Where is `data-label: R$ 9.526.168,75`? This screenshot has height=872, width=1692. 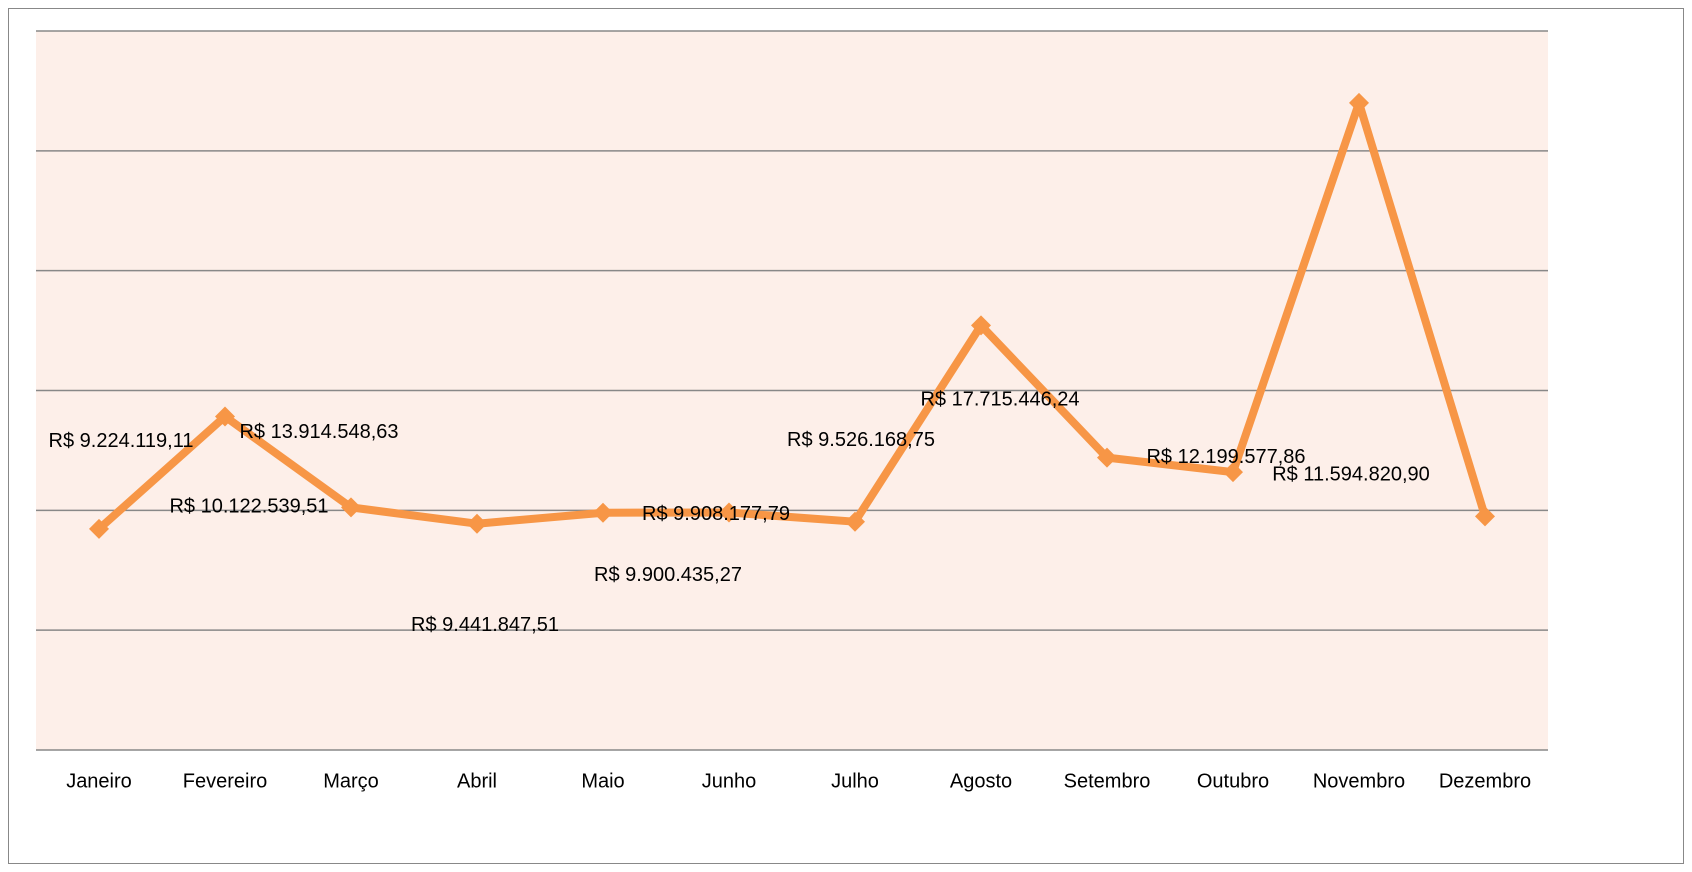 data-label: R$ 9.526.168,75 is located at coordinates (861, 440).